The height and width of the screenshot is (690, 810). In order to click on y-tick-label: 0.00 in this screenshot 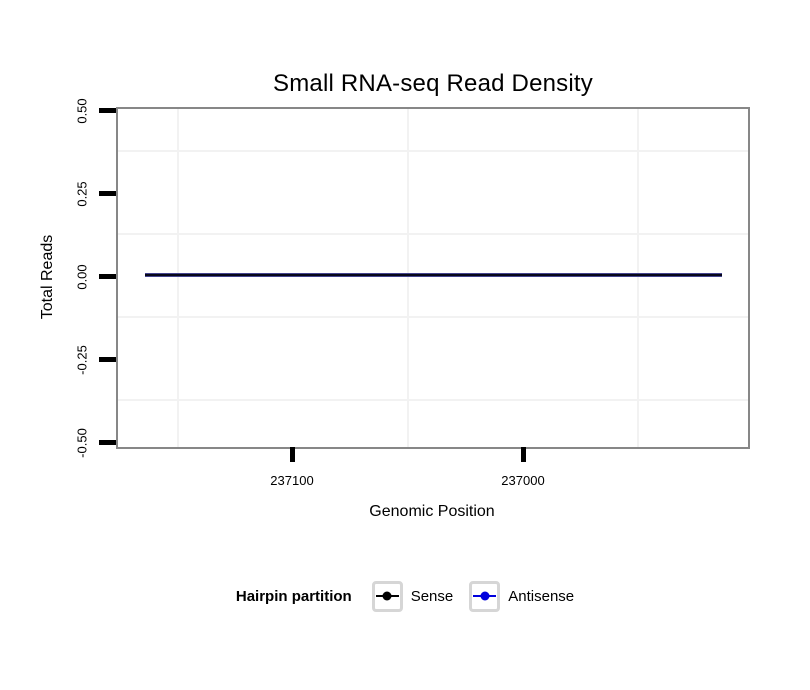, I will do `click(82, 277)`.